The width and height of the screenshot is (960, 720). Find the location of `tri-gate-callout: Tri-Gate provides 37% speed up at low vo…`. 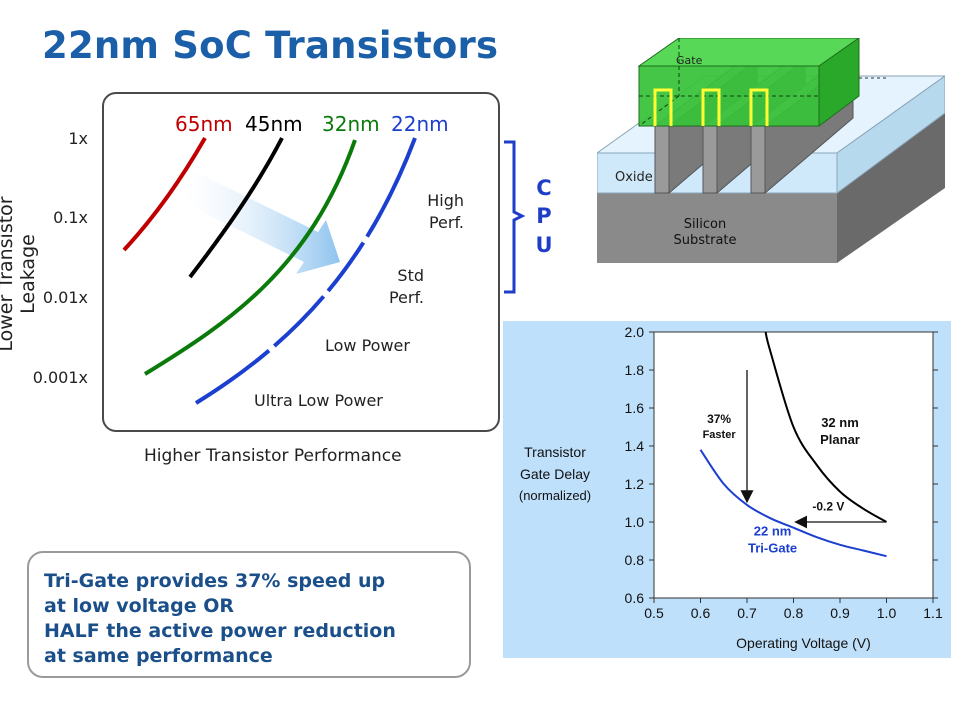

tri-gate-callout: Tri-Gate provides 37% speed up at low vo… is located at coordinates (249, 614).